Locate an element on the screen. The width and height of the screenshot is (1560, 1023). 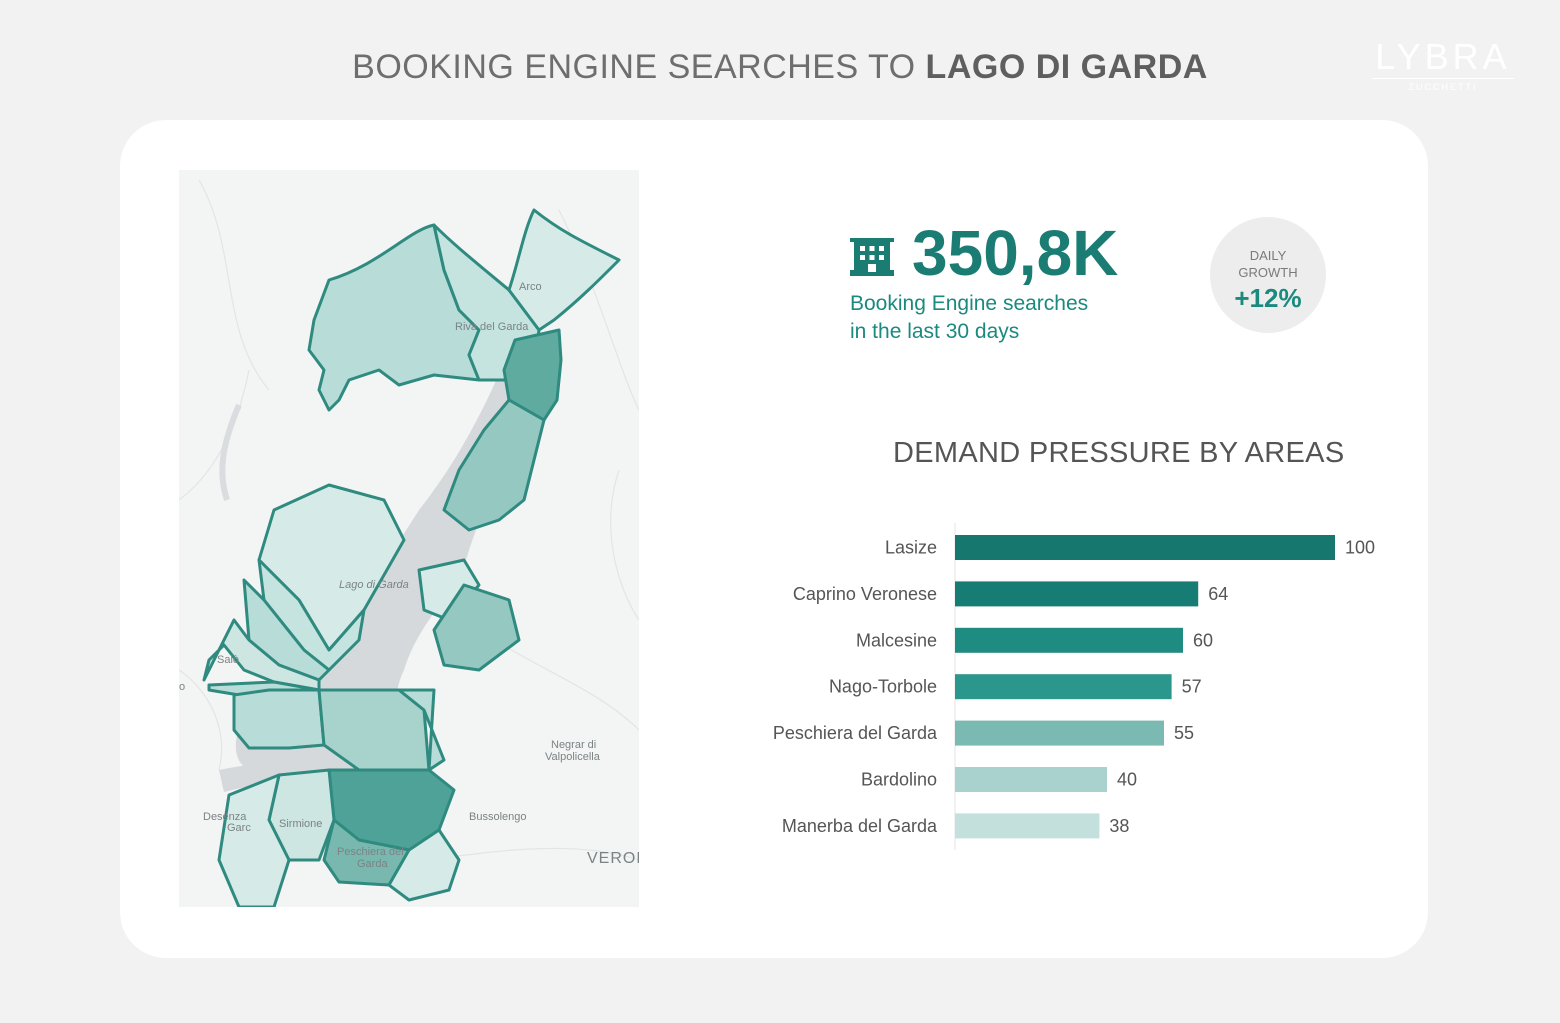
category-label: Lasize is located at coordinates (911, 548).